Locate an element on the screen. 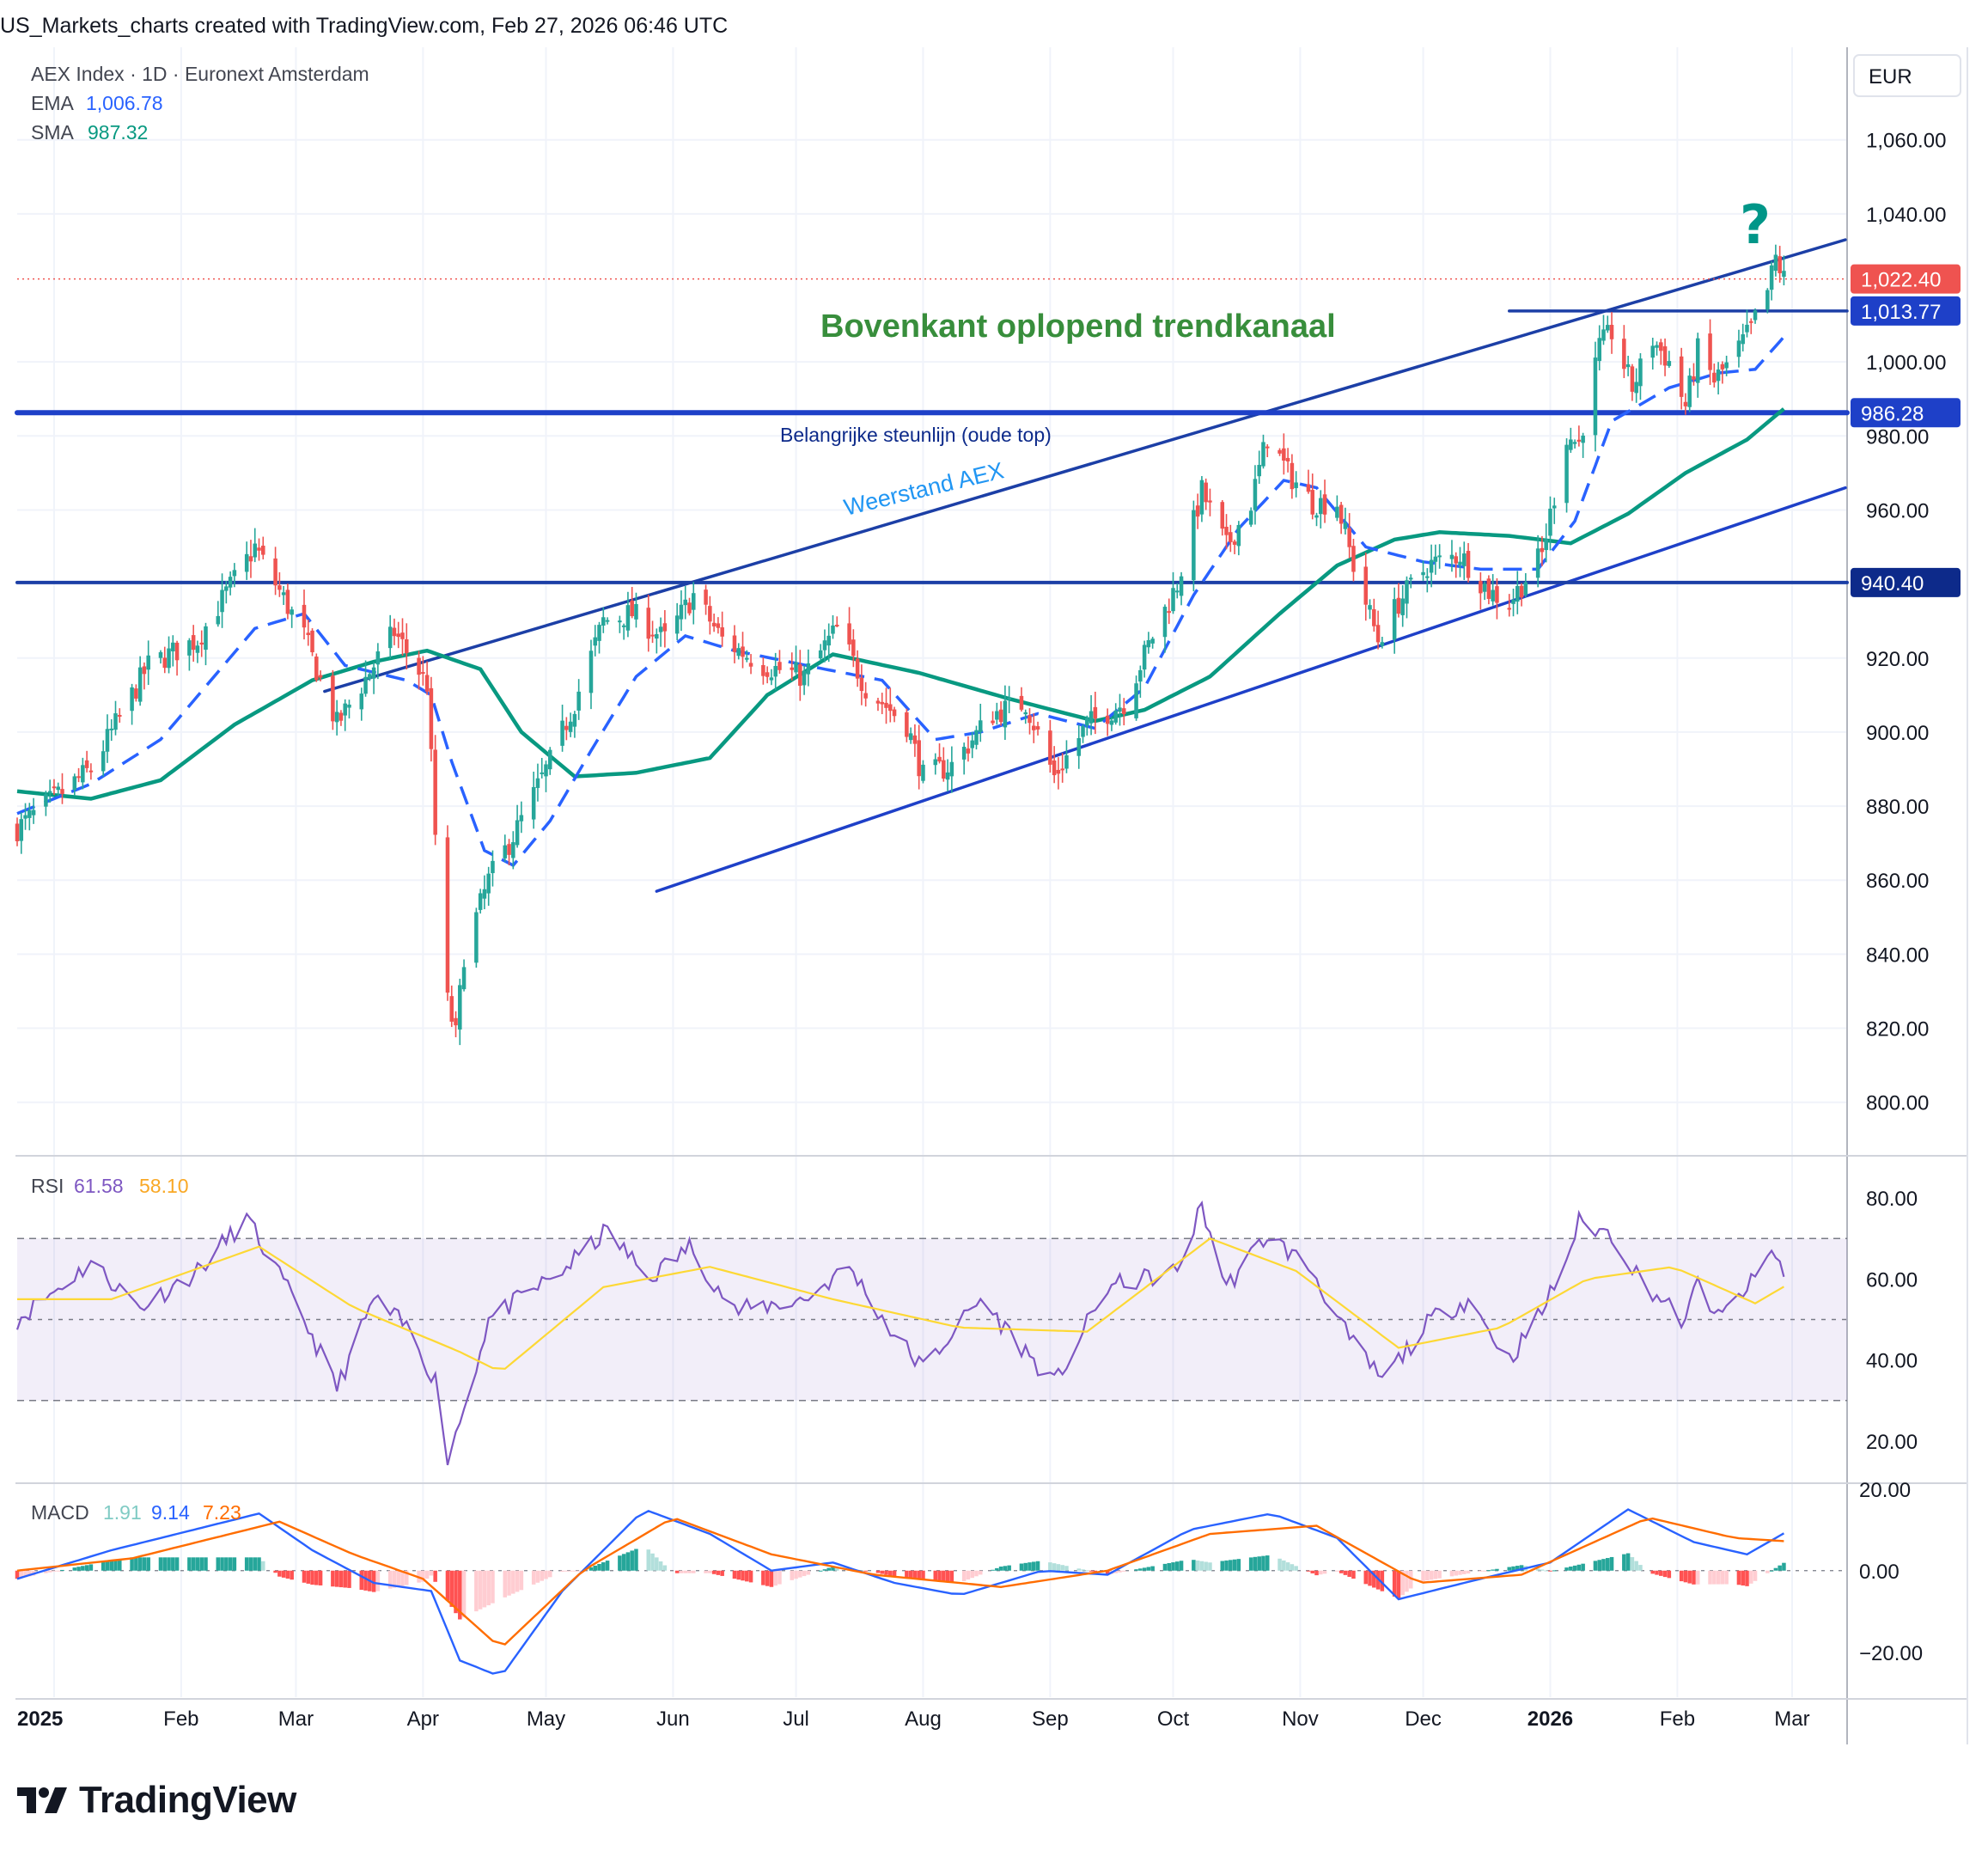 The height and width of the screenshot is (1851, 1988). time-tick-label: Jul is located at coordinates (796, 1719).